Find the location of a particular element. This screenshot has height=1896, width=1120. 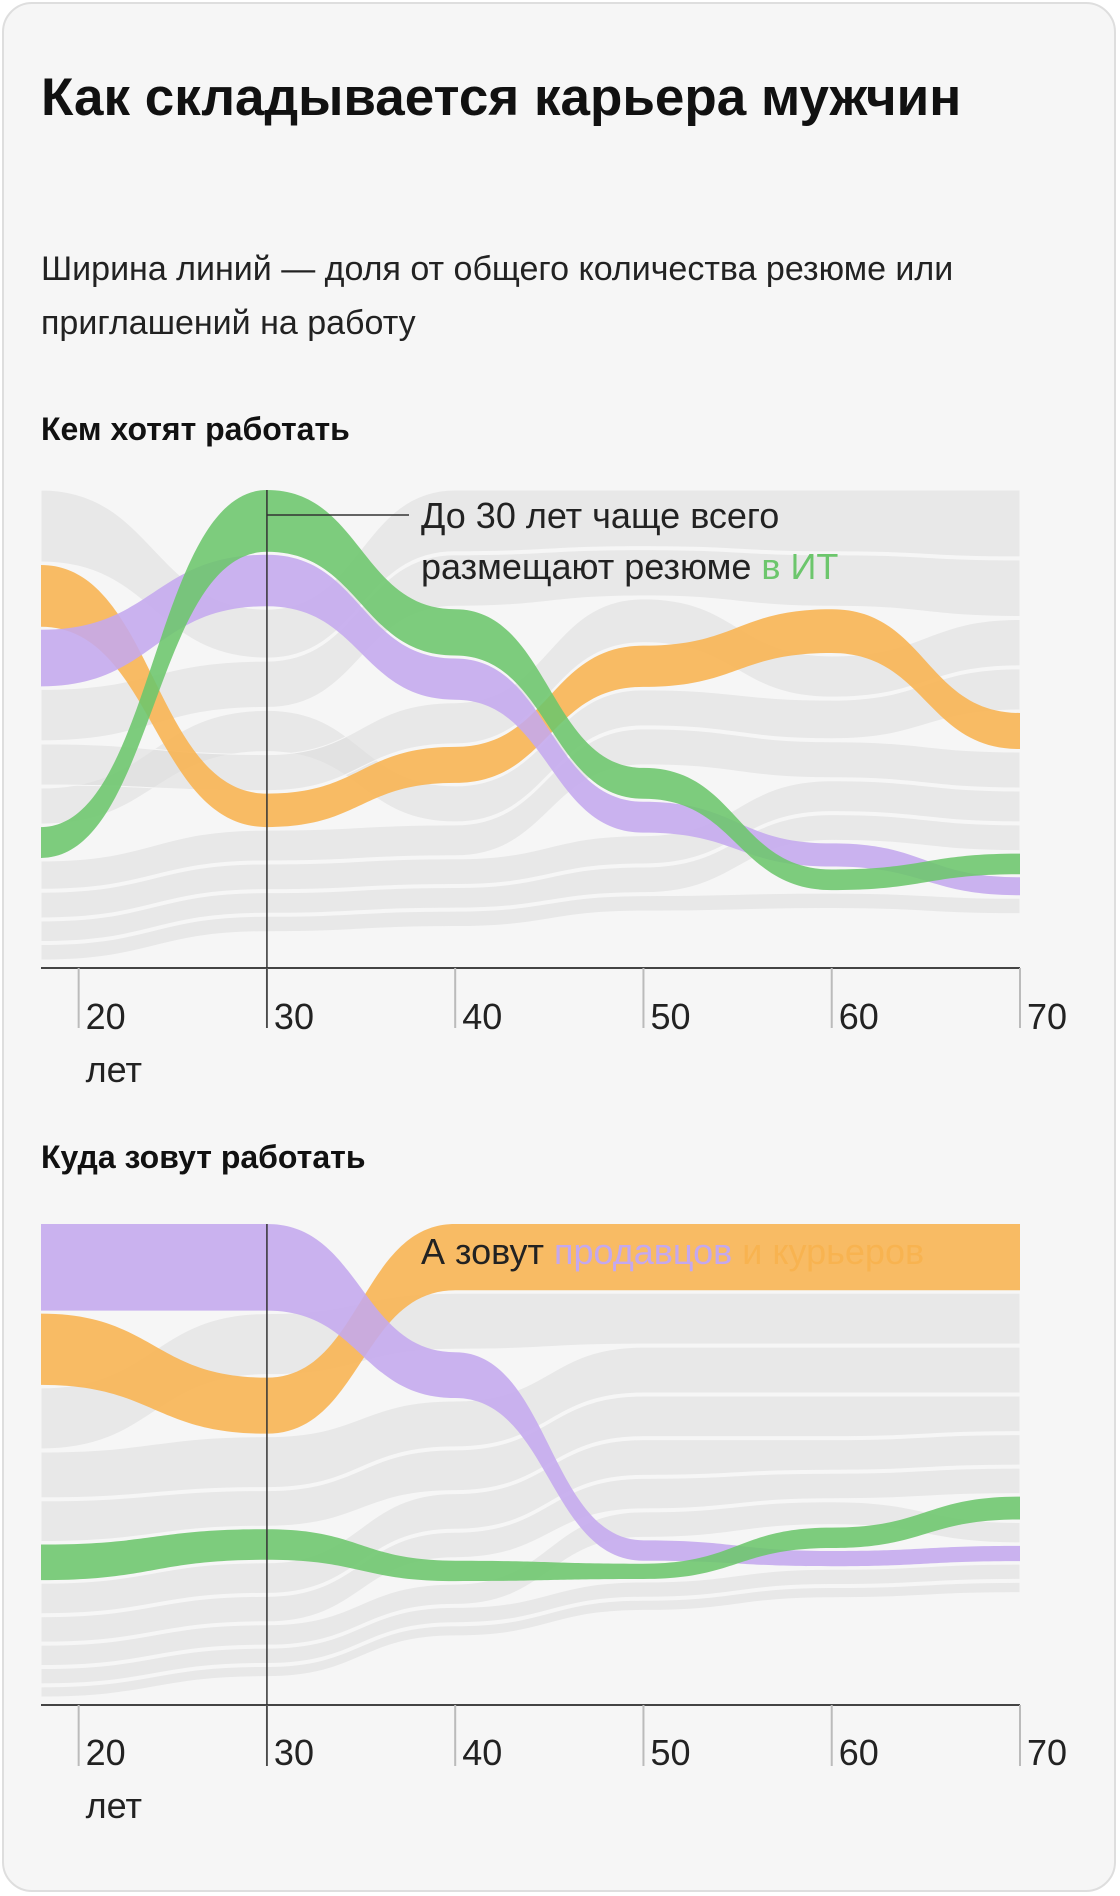

annotation-part: и курьеров is located at coordinates (833, 1251).